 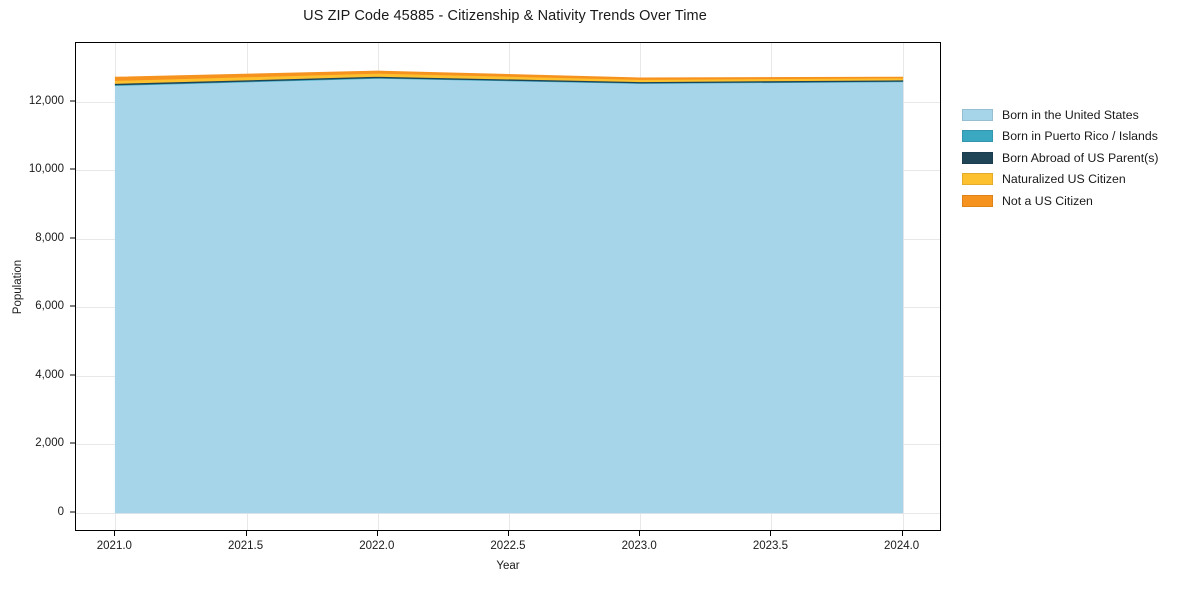 I want to click on legend-label: Born in Puerto Rico / Islands, so click(x=1080, y=136).